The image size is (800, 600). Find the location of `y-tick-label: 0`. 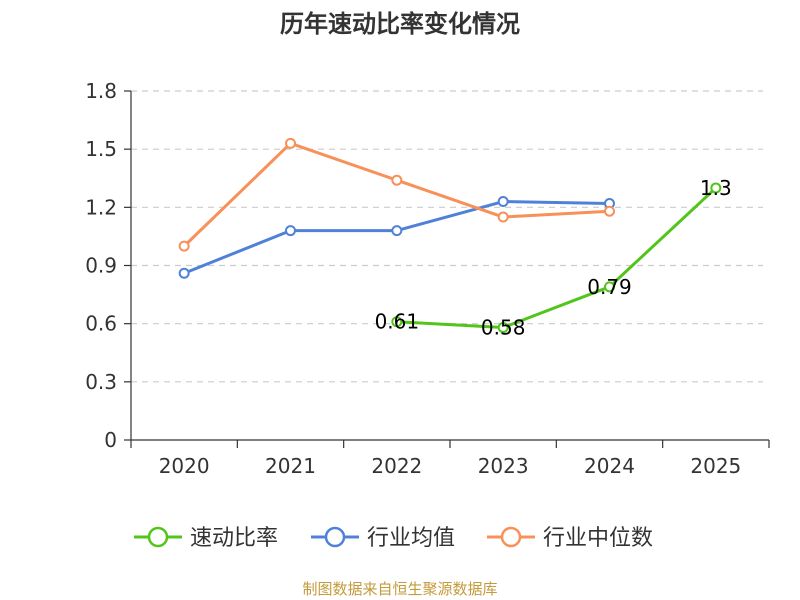

y-tick-label: 0 is located at coordinates (110, 440).